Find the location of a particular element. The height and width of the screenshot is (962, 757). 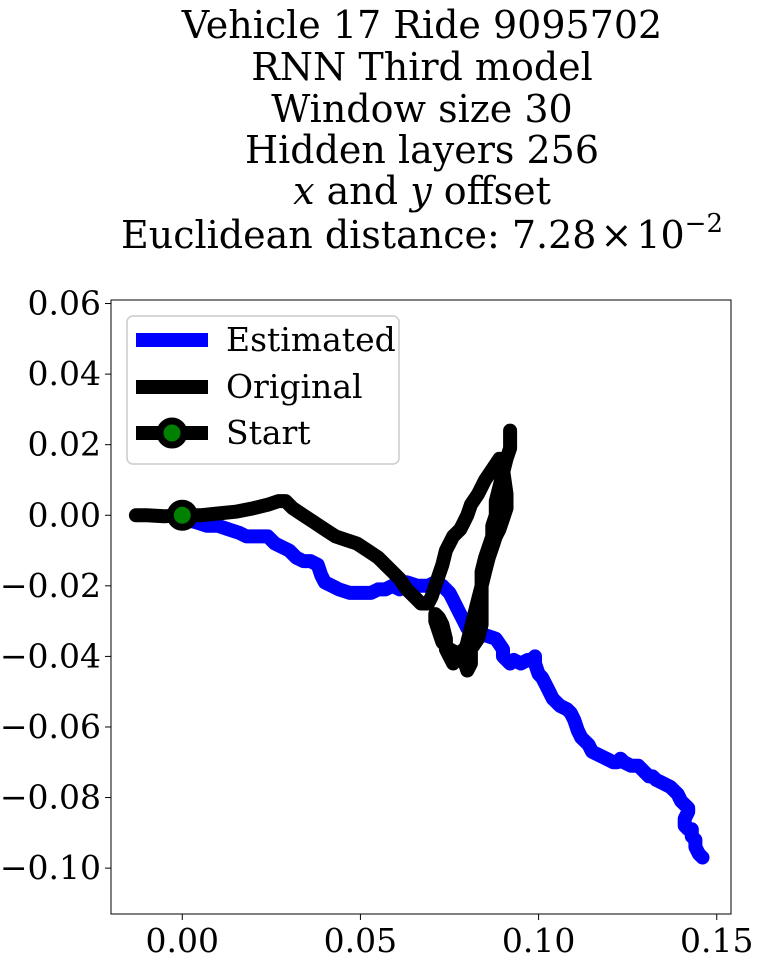

legend-label-start: Start is located at coordinates (268, 432).